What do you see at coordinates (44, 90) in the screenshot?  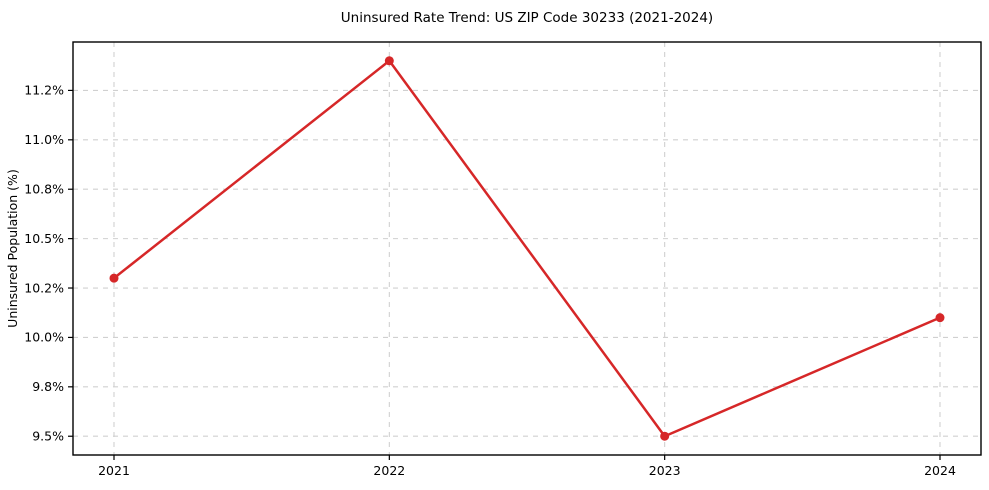 I see `y-tick-label: 11.2%` at bounding box center [44, 90].